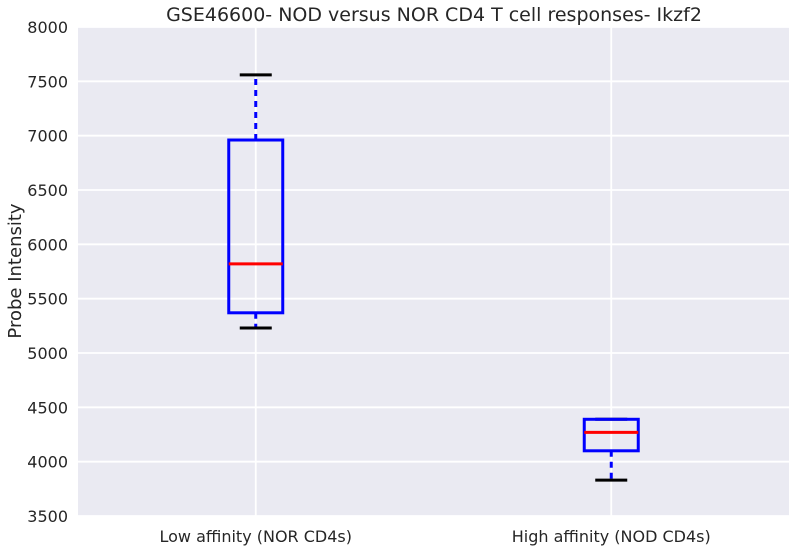 This screenshot has width=797, height=550. I want to click on x-tick-label: Low affinity (NOR CD4s), so click(255, 536).